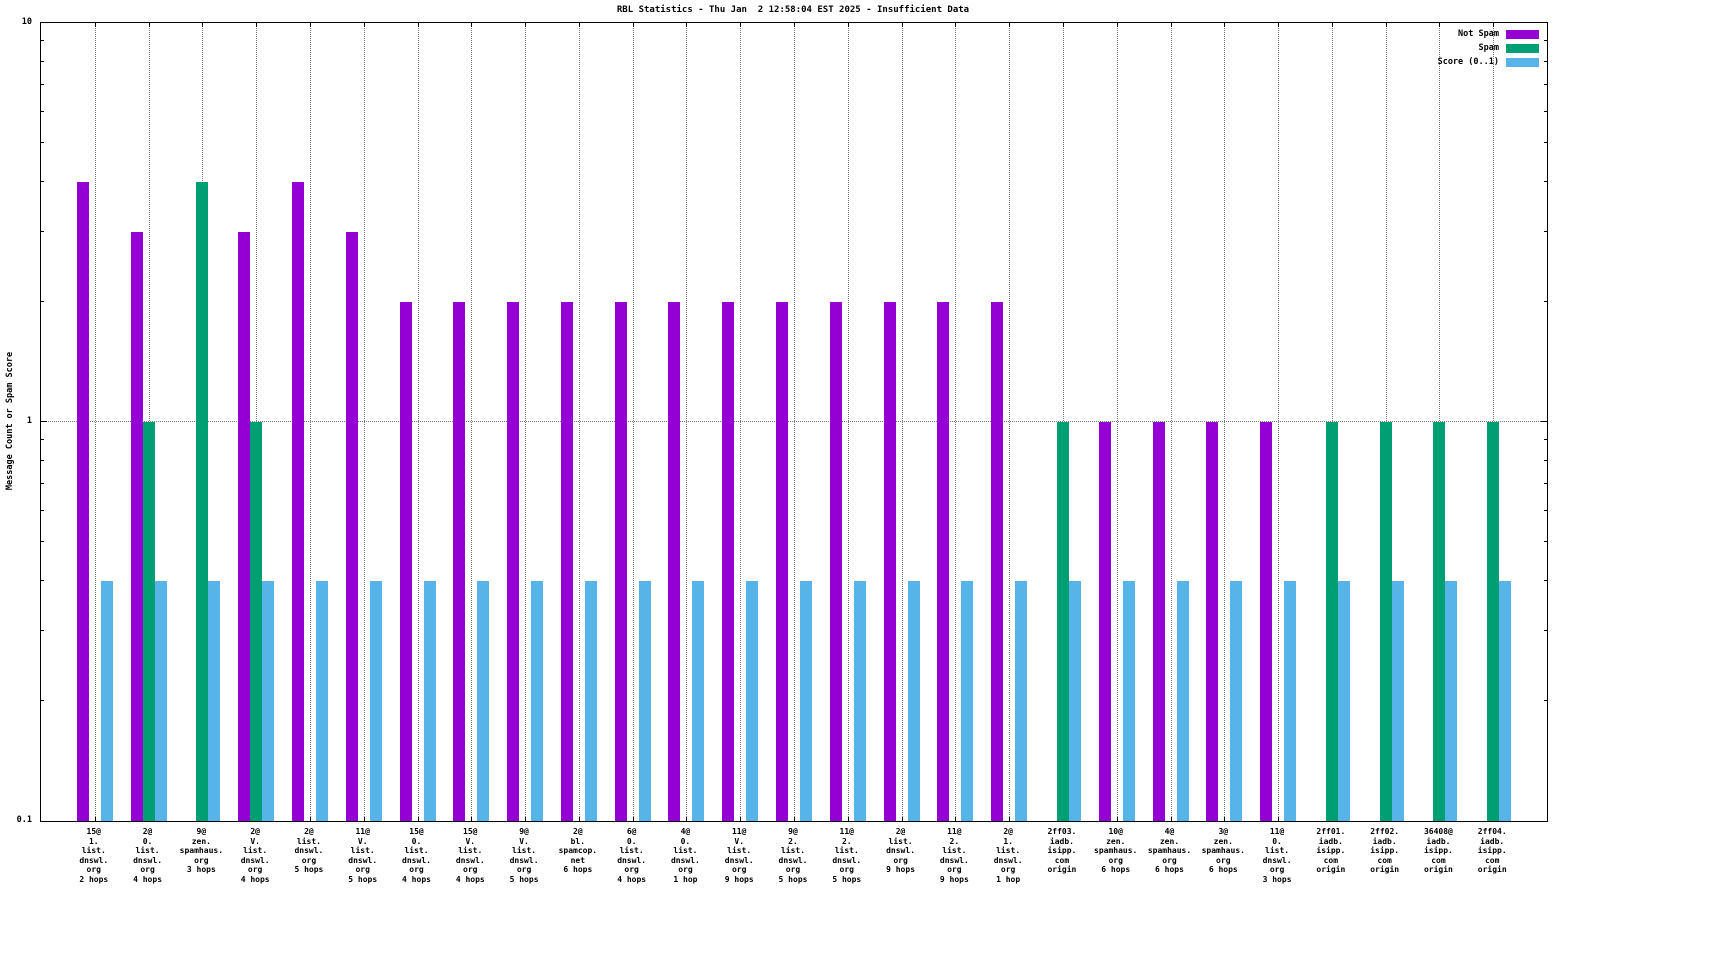 This screenshot has height=972, width=1728. I want to click on x-tick-label: 2@ V. list. dnswl. org 4 hops, so click(255, 855).